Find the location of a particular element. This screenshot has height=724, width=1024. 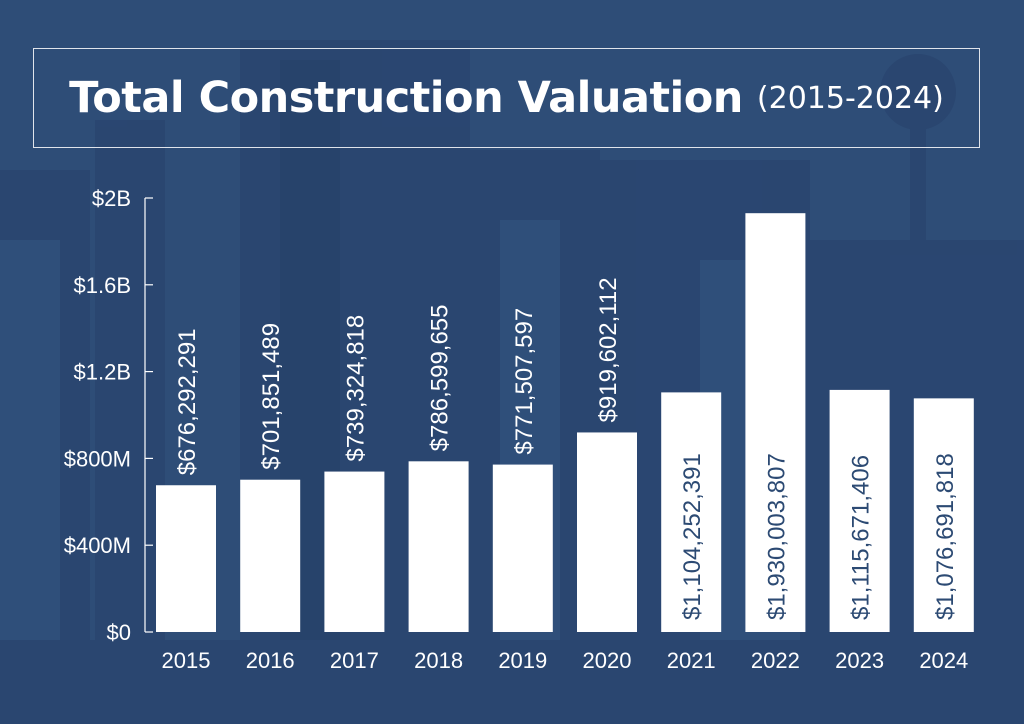

bar-2021 is located at coordinates (691, 512).